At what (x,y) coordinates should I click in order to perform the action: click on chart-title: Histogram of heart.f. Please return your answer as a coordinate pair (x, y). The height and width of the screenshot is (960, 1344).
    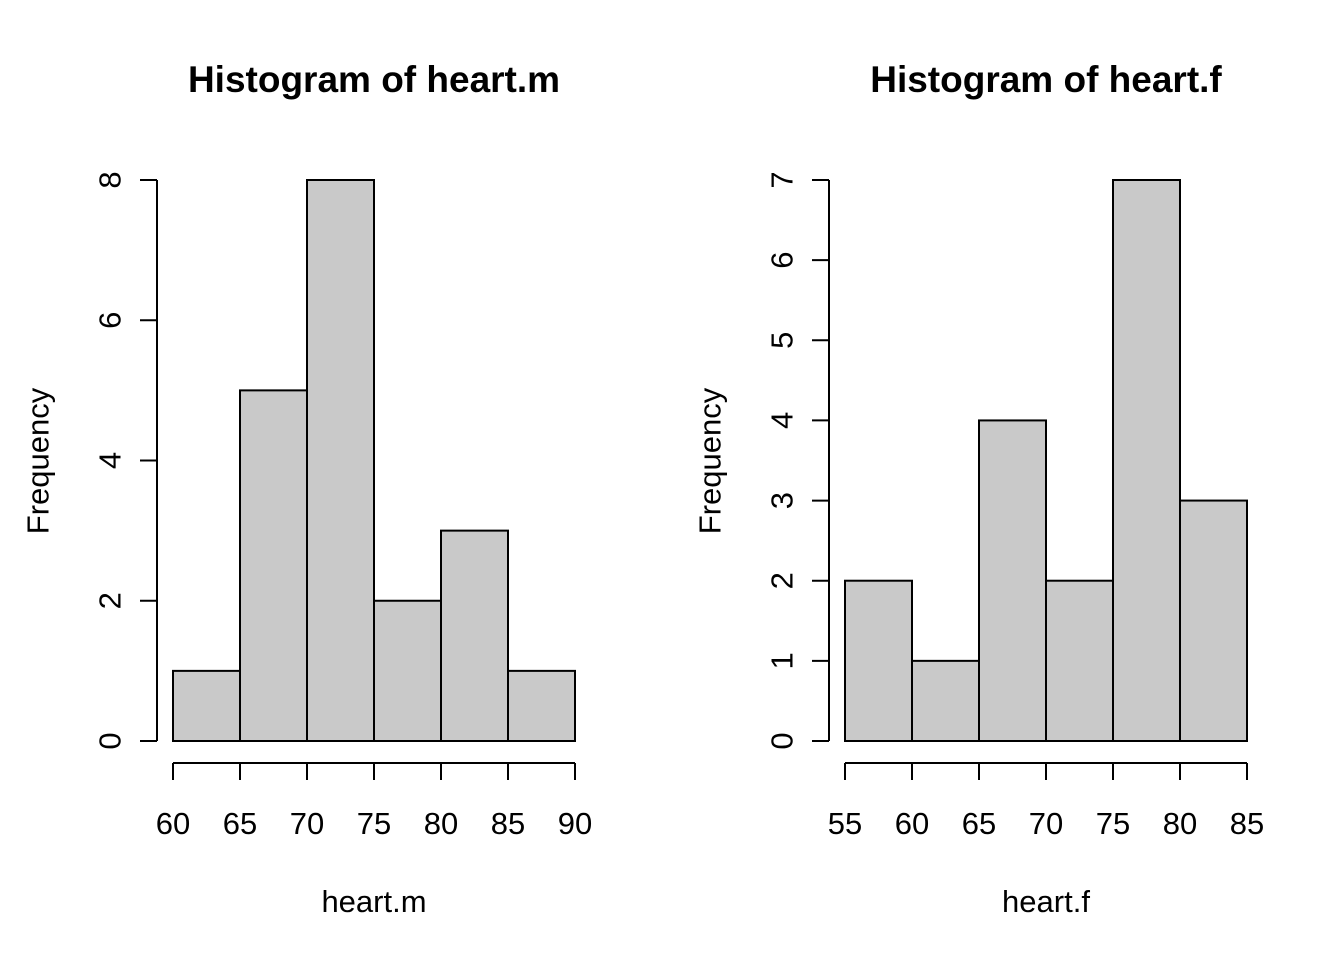
    Looking at the image, I should click on (1046, 79).